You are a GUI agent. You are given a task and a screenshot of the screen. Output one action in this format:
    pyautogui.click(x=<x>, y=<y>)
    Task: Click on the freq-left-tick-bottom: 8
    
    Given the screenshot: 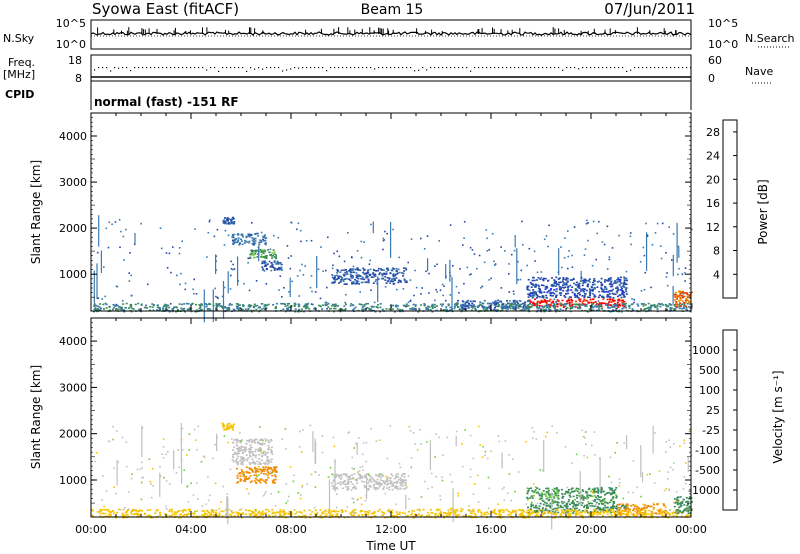 What is the action you would take?
    pyautogui.click(x=78, y=78)
    